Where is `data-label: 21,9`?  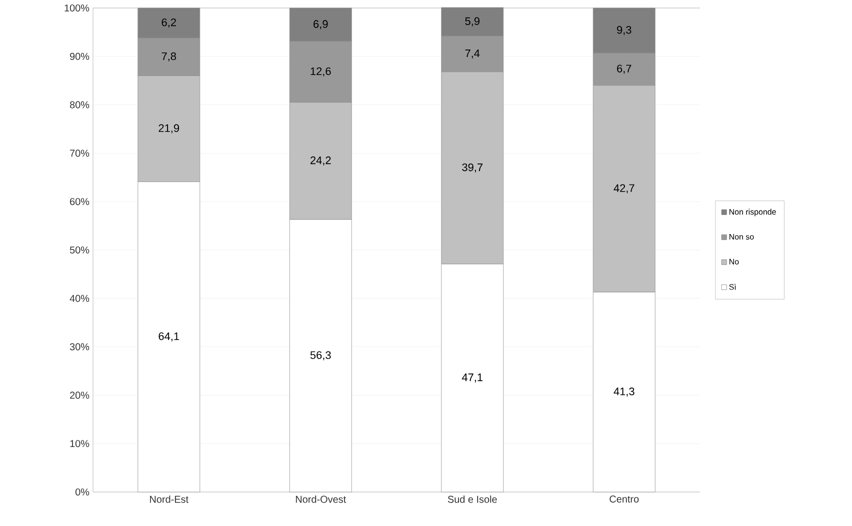 data-label: 21,9 is located at coordinates (169, 129).